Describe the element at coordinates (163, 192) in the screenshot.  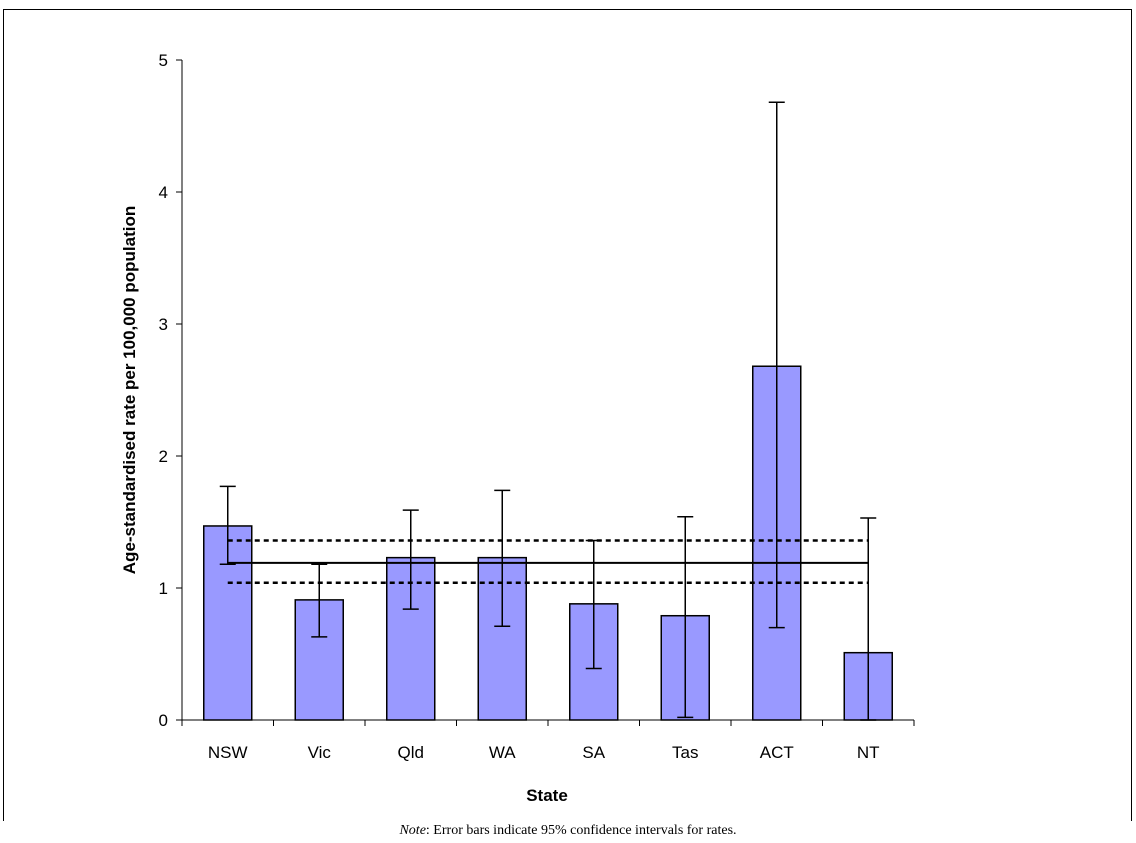
I see `y-tick-label-4: 4` at that location.